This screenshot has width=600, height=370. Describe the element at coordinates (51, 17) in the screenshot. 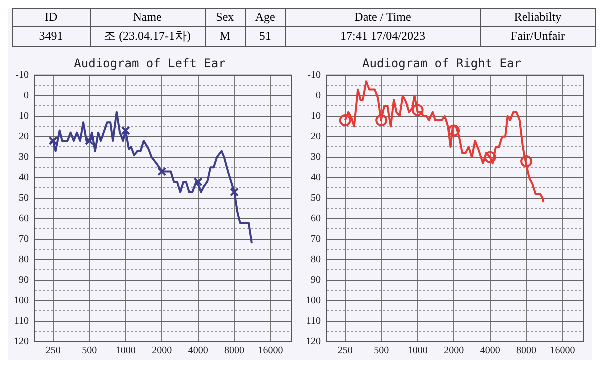

I see `category-label: ID` at that location.